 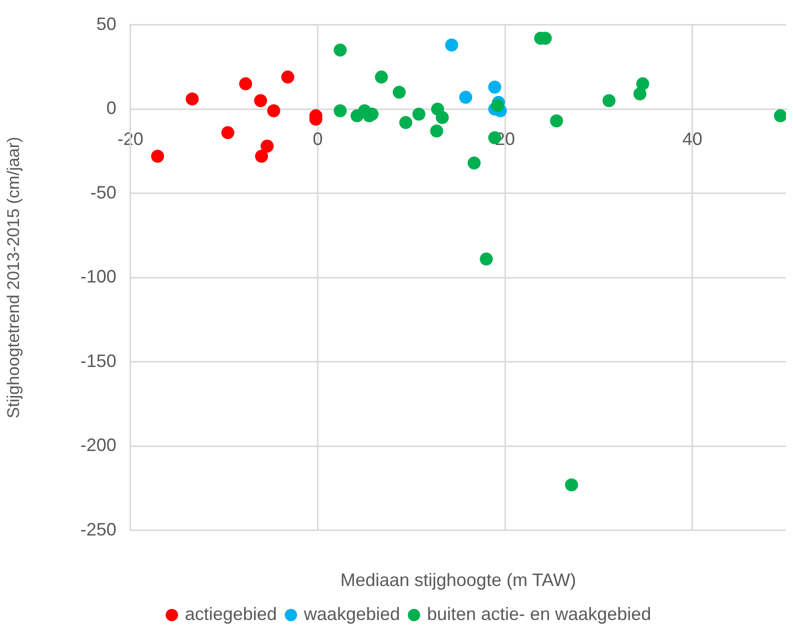 I want to click on legend-label: waakgebied, so click(x=351, y=614).